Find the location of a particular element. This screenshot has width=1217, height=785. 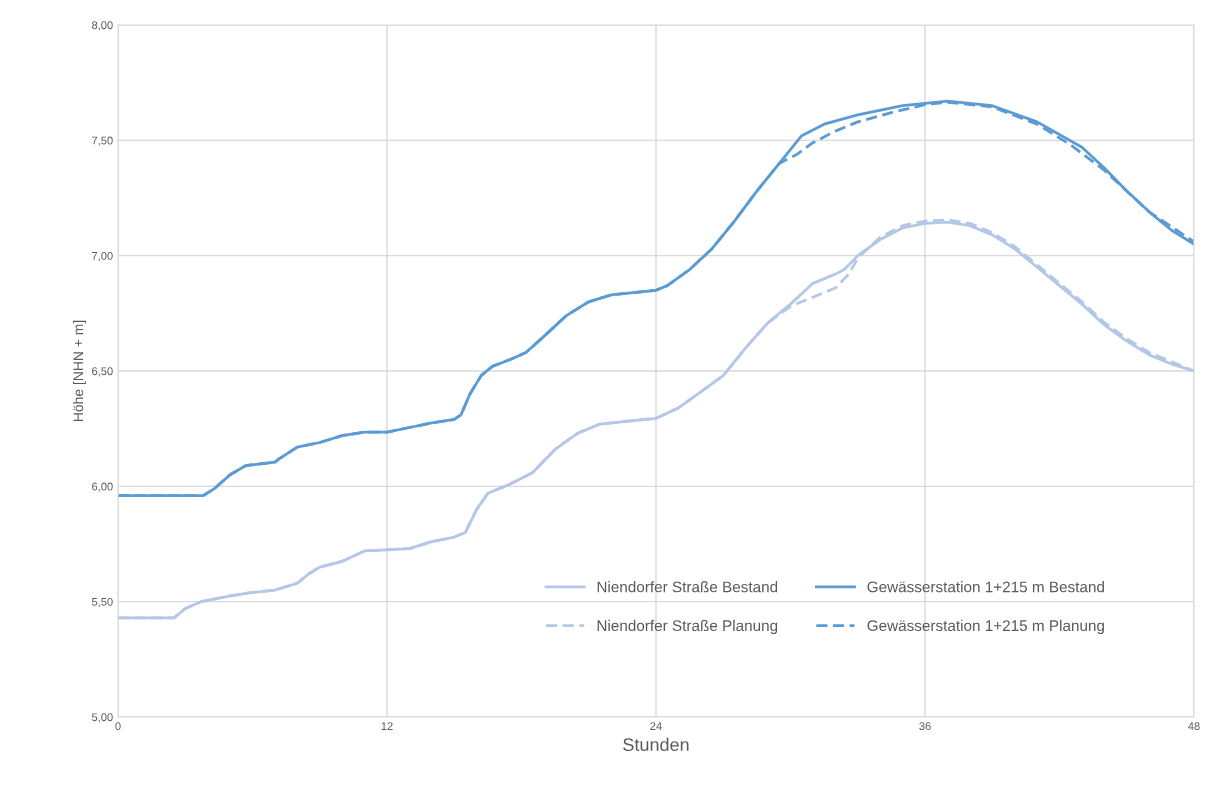

y-tick-label: 5,50 is located at coordinates (102, 602).